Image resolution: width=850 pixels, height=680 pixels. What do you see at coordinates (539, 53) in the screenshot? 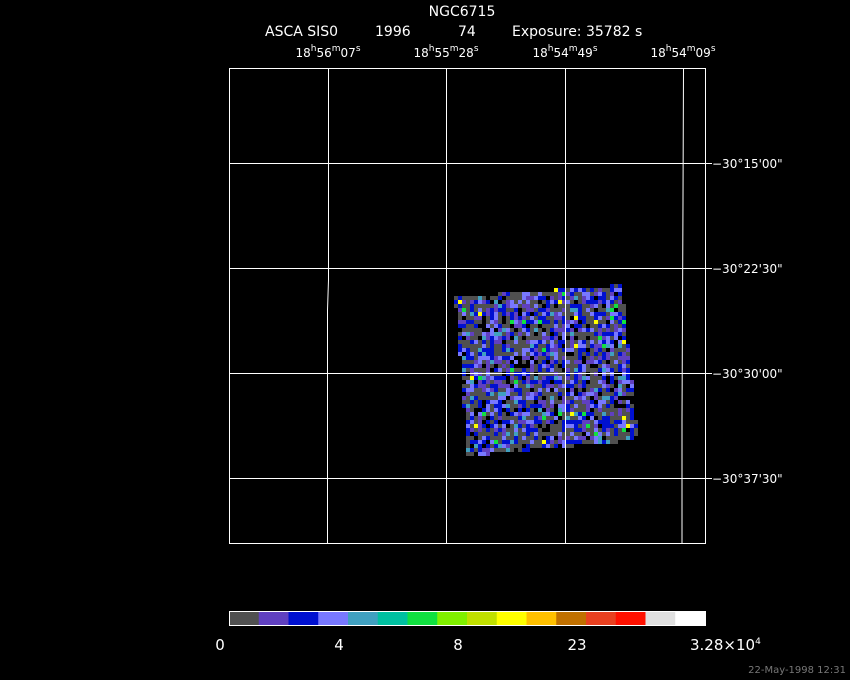
I see `text-part: 18` at bounding box center [539, 53].